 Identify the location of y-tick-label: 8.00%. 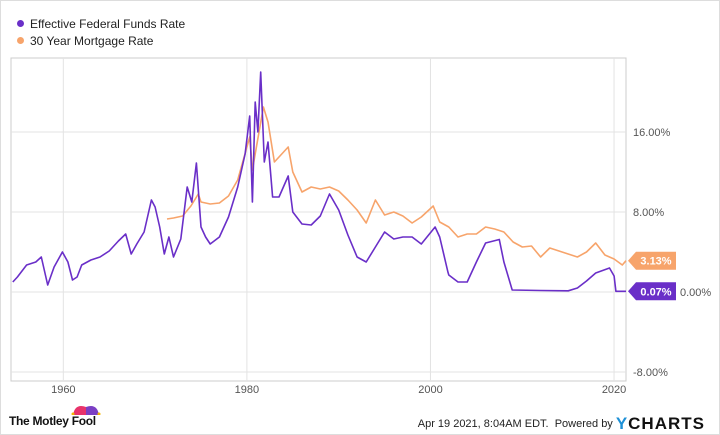
(648, 213).